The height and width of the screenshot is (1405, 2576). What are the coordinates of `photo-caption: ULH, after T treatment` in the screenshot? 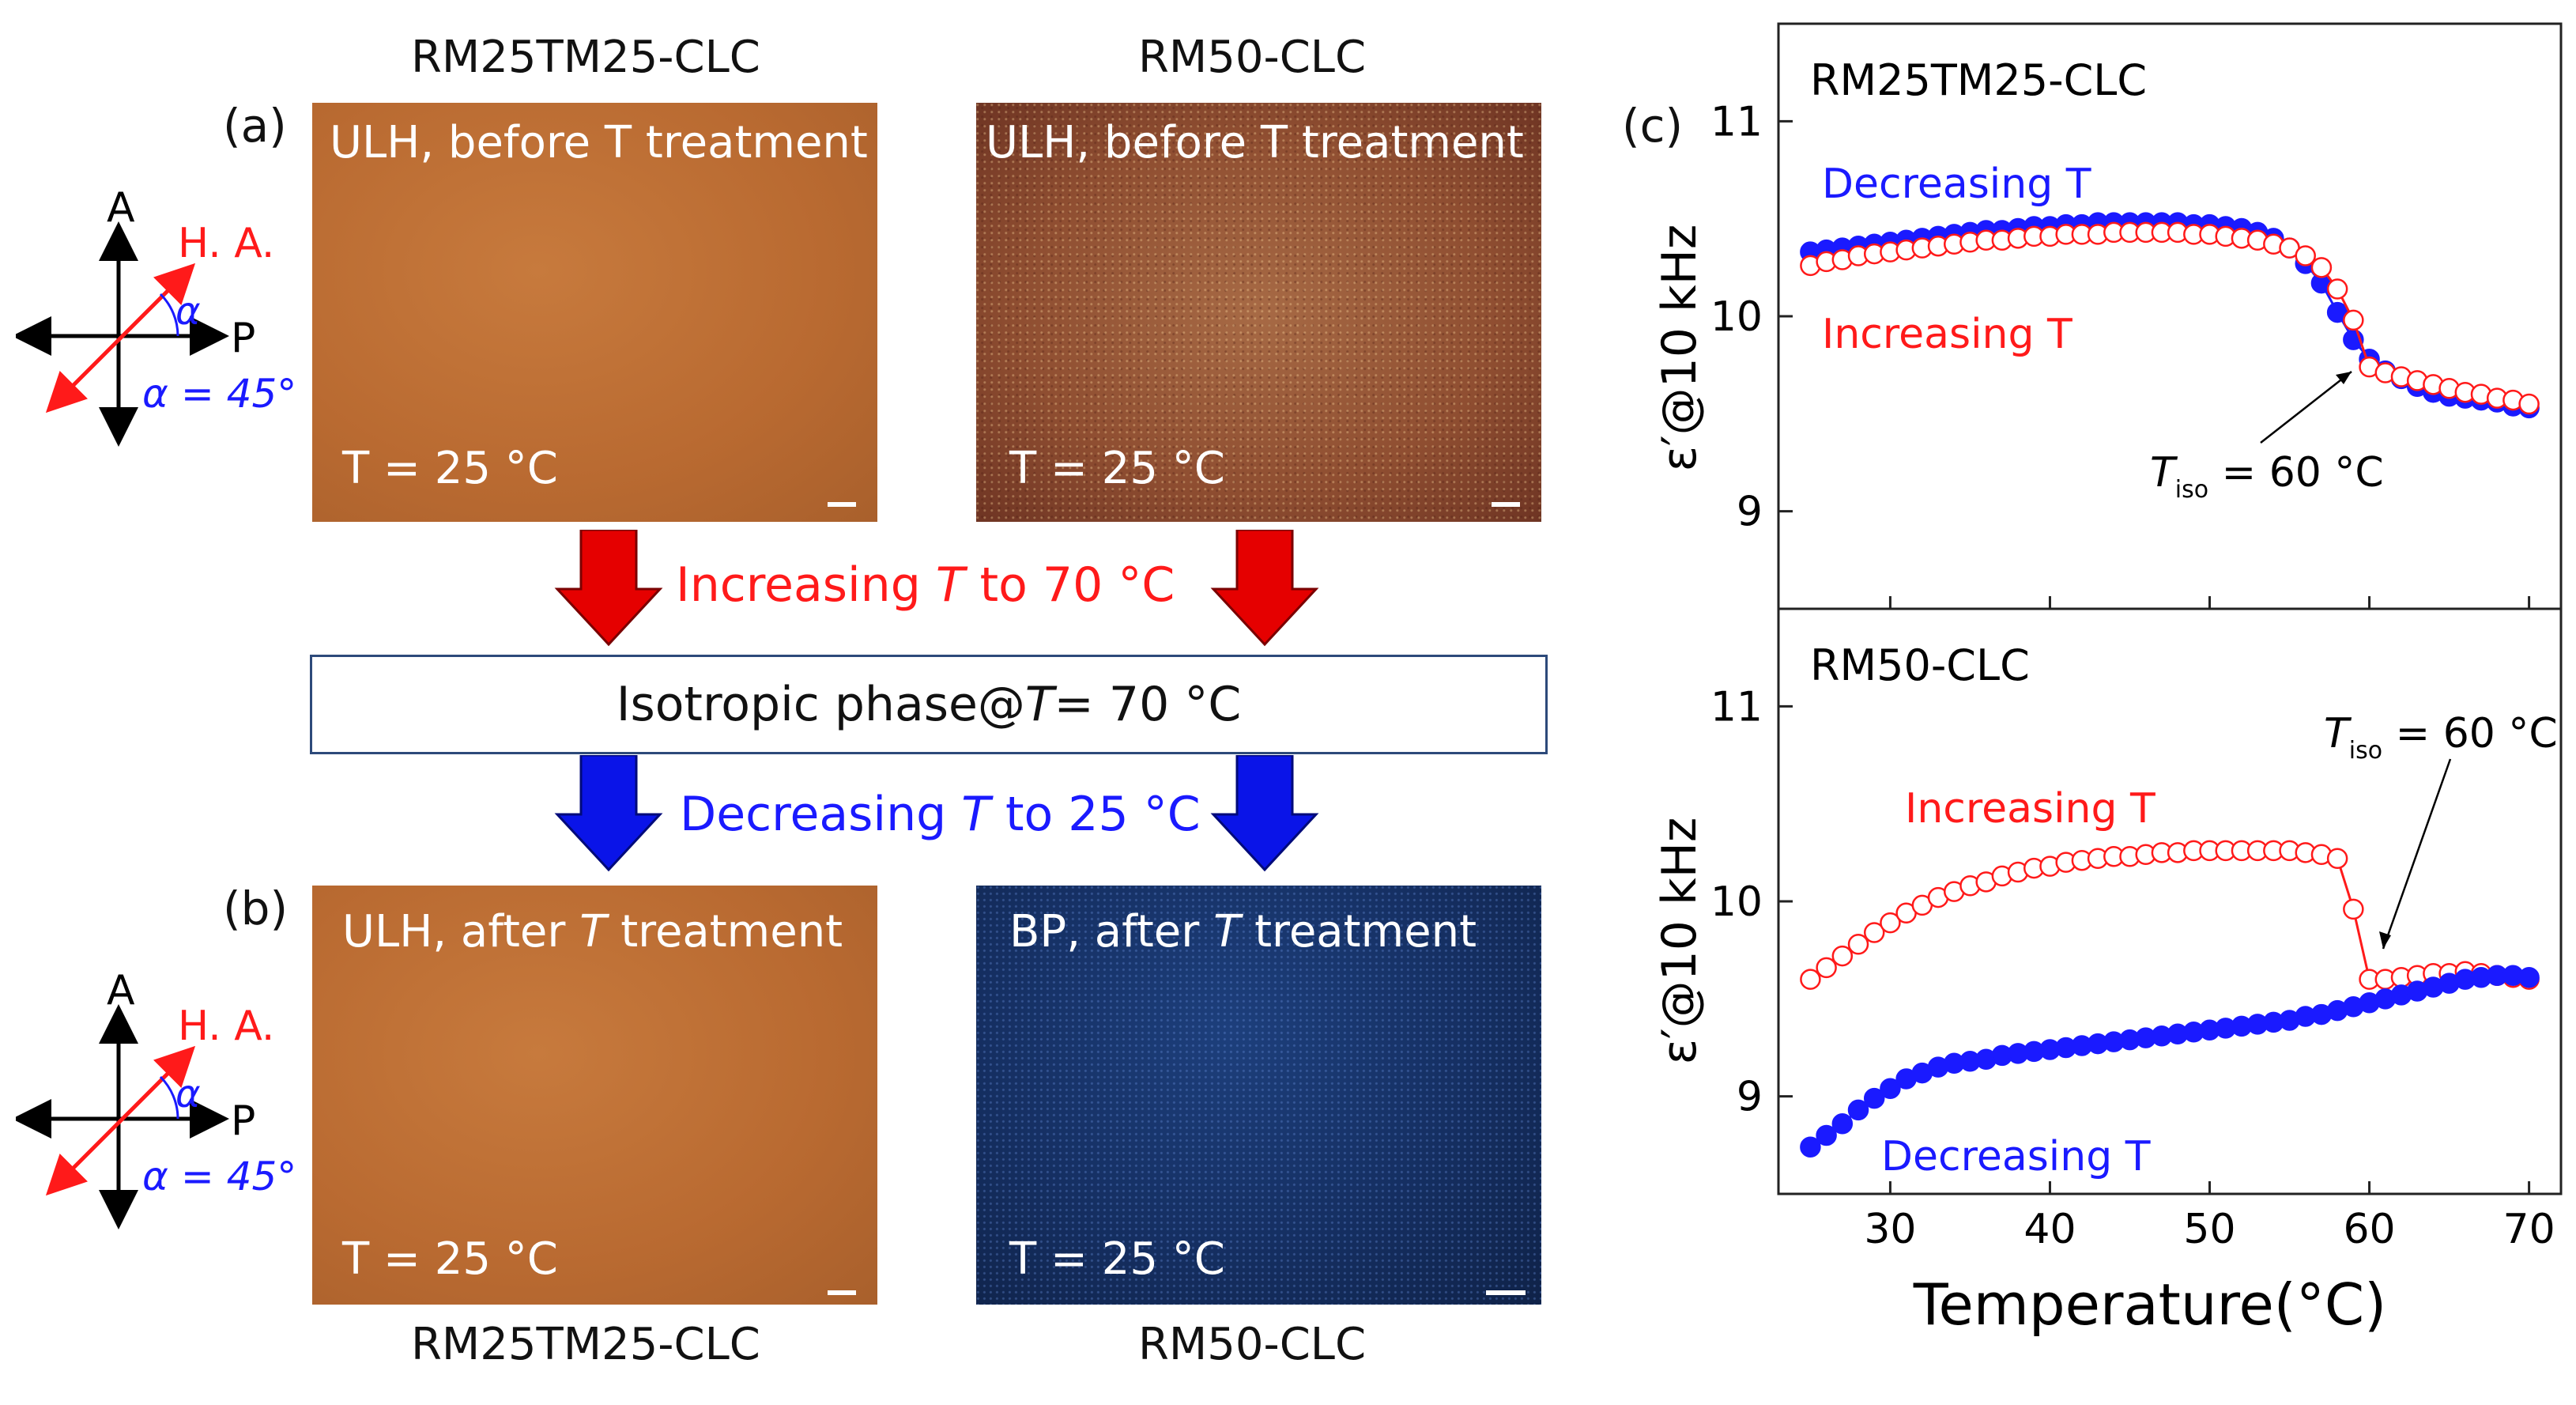 It's located at (592, 931).